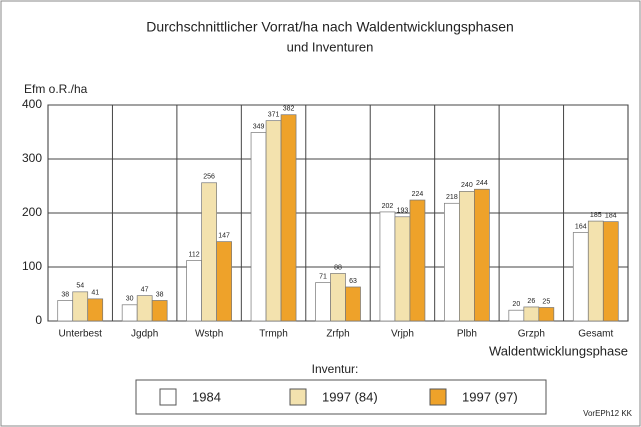 The width and height of the screenshot is (641, 427). Describe the element at coordinates (335, 369) in the screenshot. I see `legend-title: Inventur:` at that location.